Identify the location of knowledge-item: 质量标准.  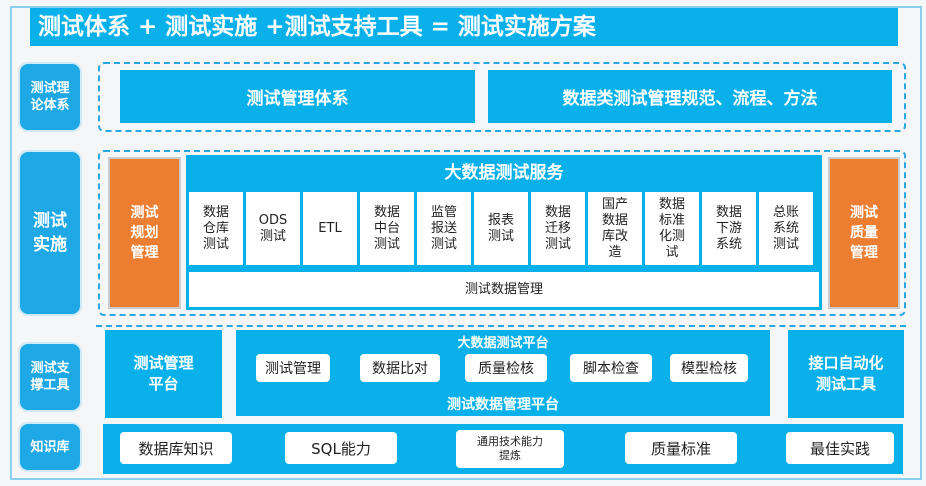
(681, 448).